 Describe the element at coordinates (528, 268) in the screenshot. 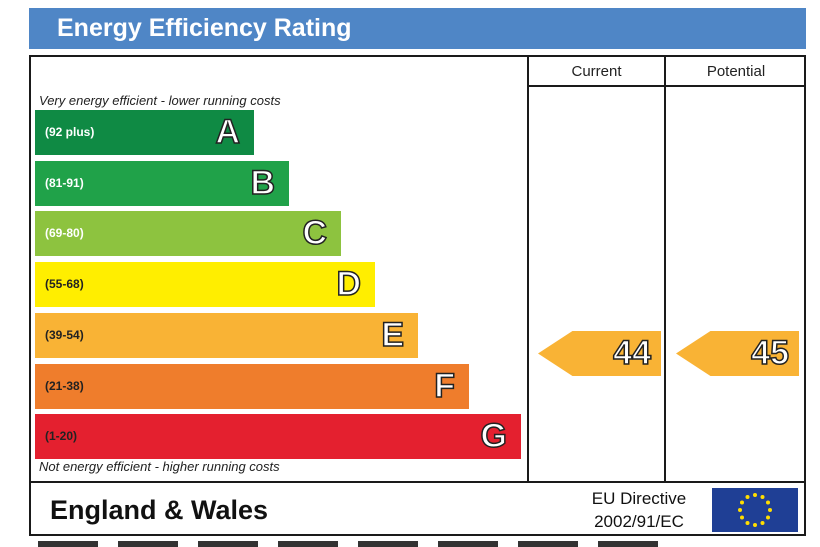

I see `current-column-divider` at that location.